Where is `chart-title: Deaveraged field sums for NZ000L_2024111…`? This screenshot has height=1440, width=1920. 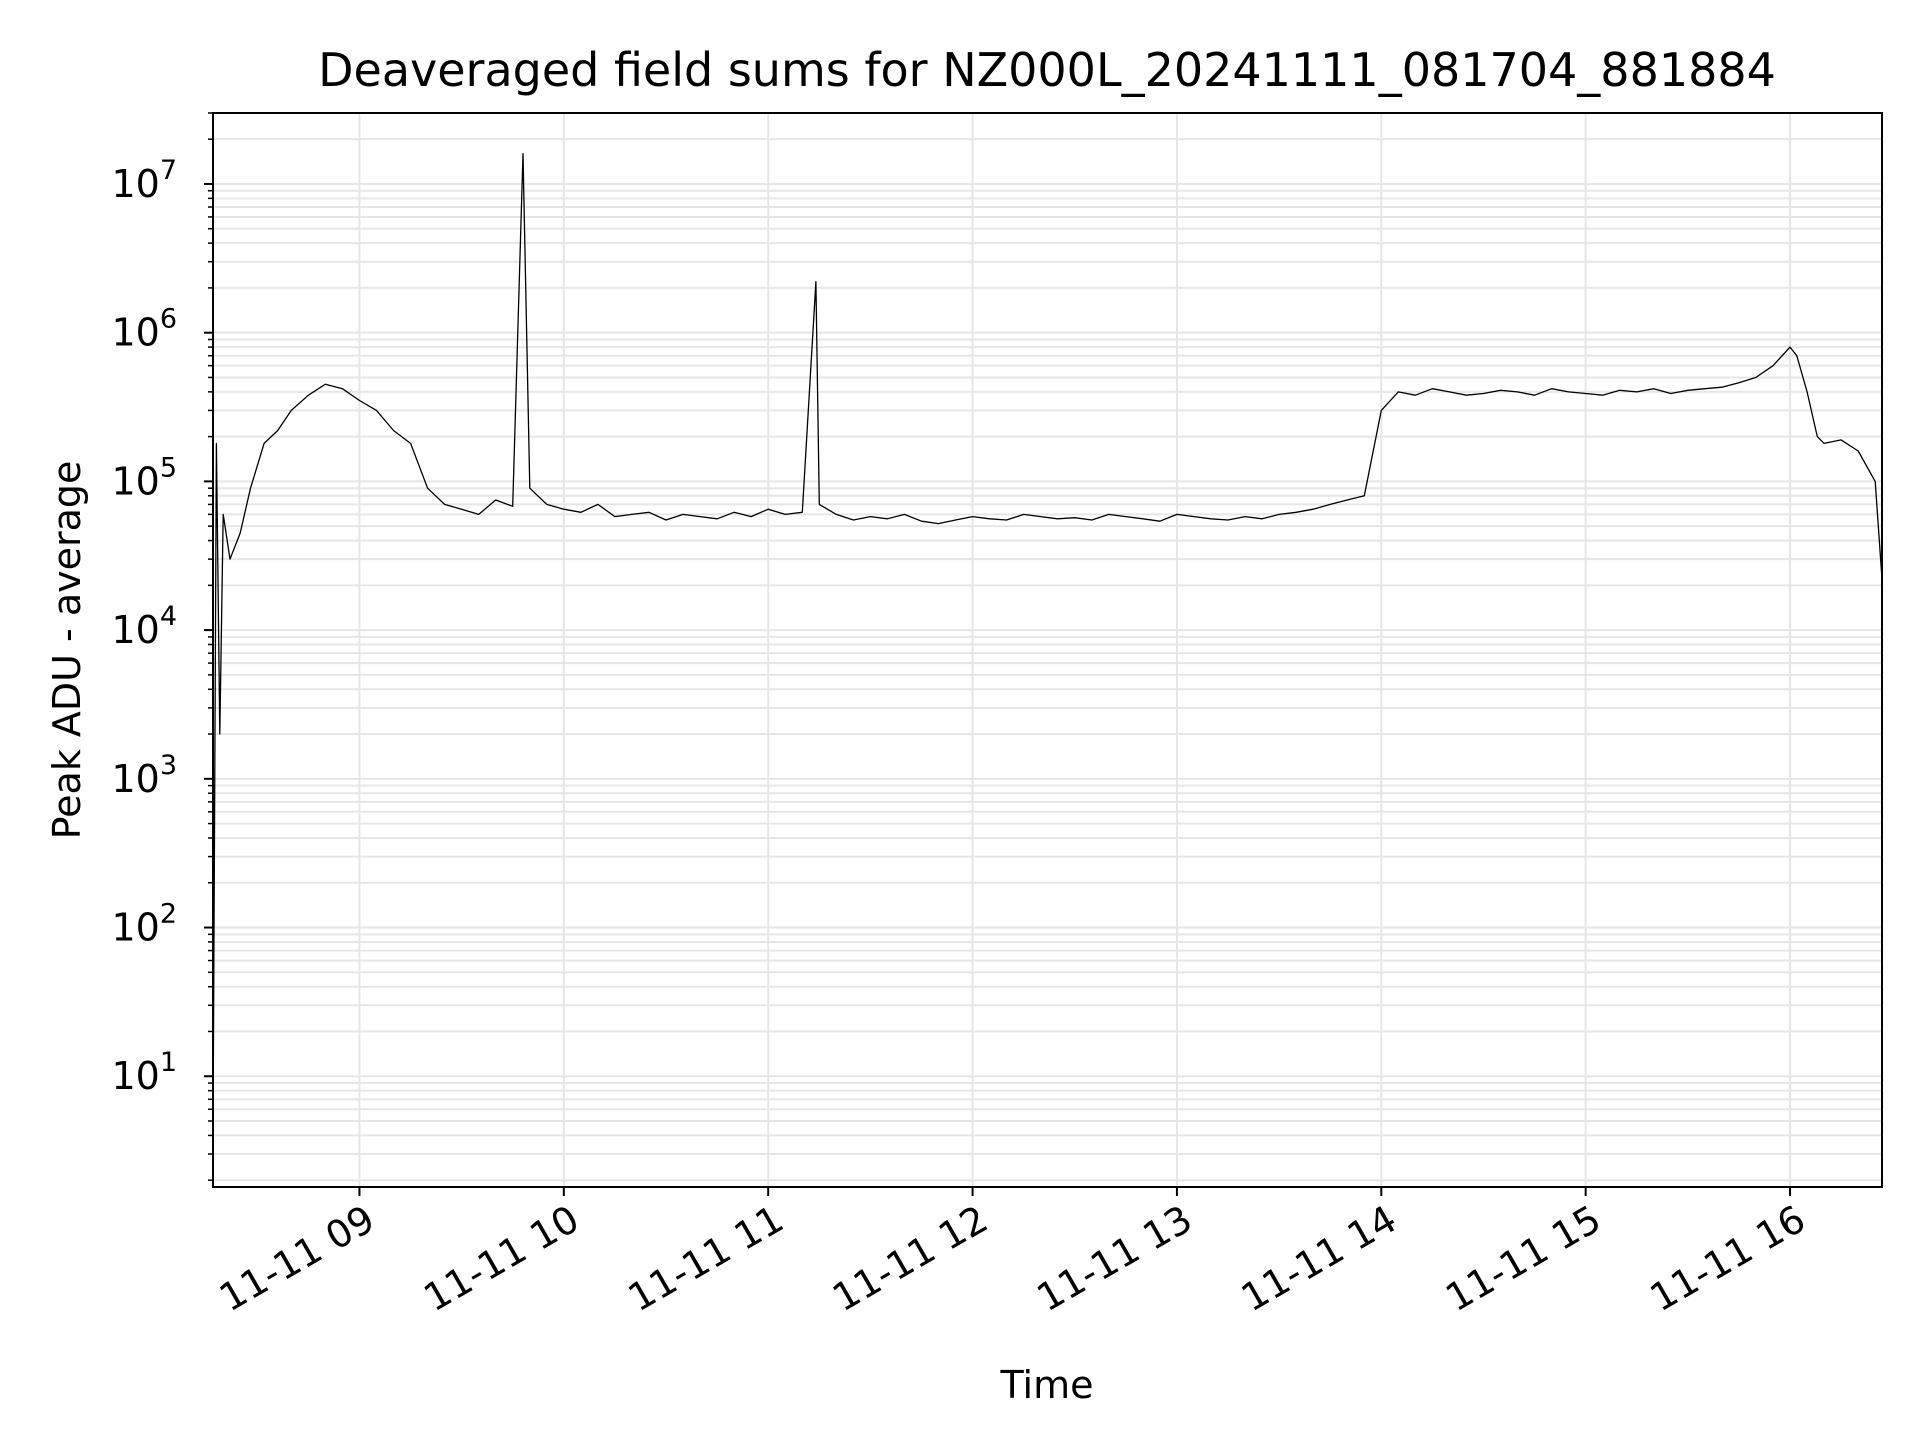
chart-title: Deaveraged field sums for NZ000L_2024111… is located at coordinates (1047, 70).